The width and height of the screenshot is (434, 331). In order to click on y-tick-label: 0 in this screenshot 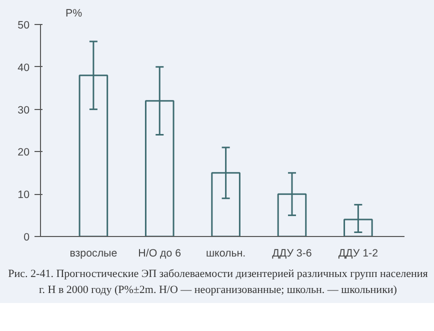, I will do `click(27, 238)`.